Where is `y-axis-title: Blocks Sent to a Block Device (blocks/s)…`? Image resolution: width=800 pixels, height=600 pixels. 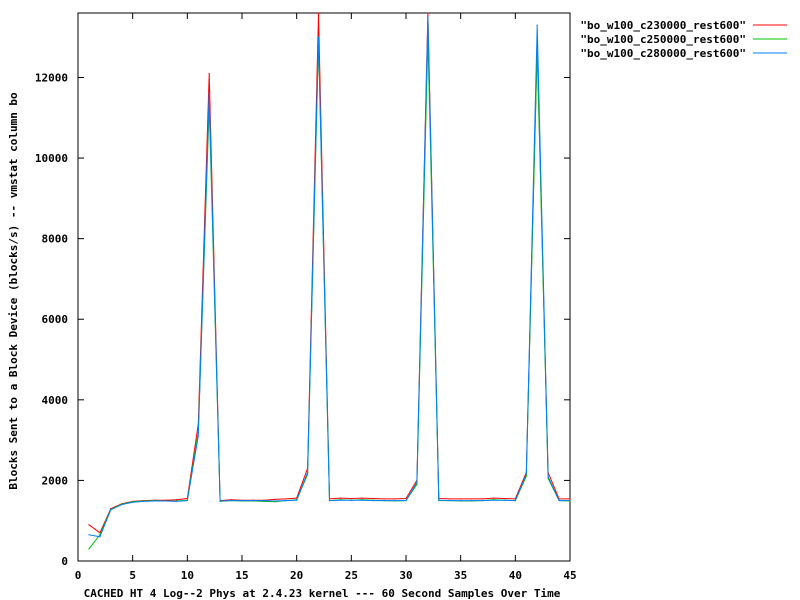
y-axis-title: Blocks Sent to a Block Device (blocks/s)… is located at coordinates (13, 291).